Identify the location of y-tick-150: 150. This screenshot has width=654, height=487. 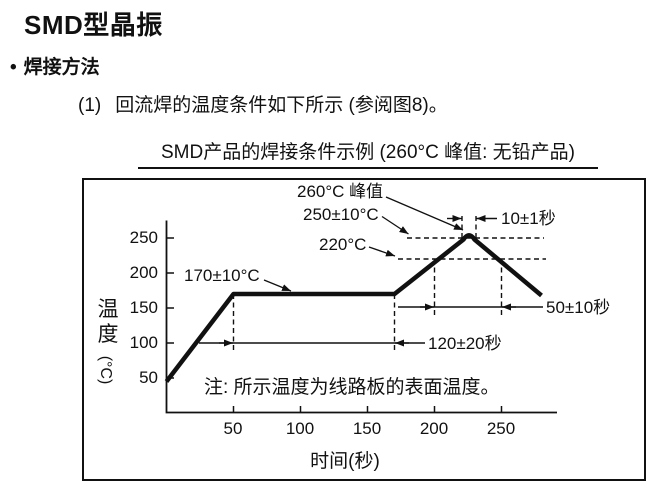
(143, 307).